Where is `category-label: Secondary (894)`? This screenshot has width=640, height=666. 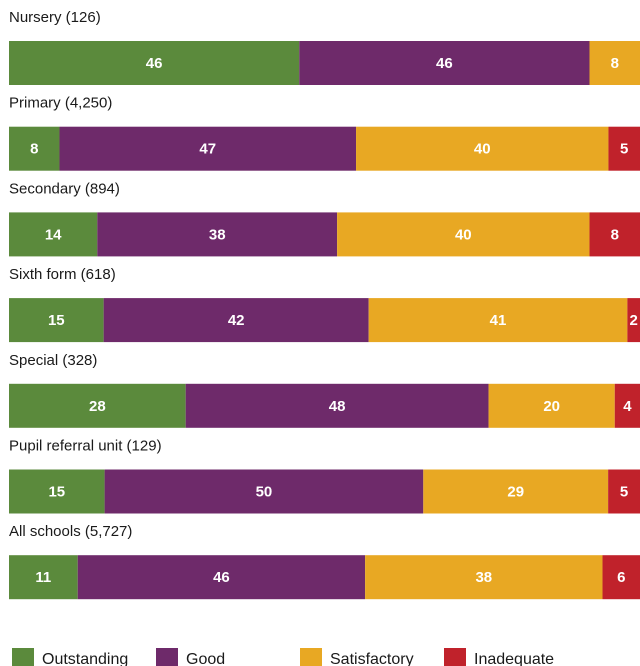
category-label: Secondary (894) is located at coordinates (64, 188).